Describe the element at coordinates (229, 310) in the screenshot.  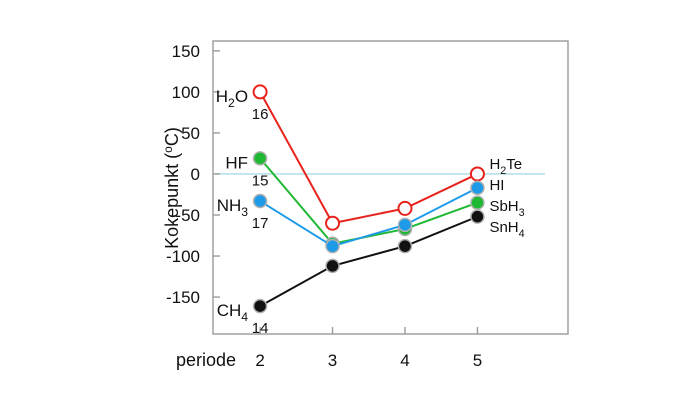
I see `start-label-group14-main: CH` at that location.